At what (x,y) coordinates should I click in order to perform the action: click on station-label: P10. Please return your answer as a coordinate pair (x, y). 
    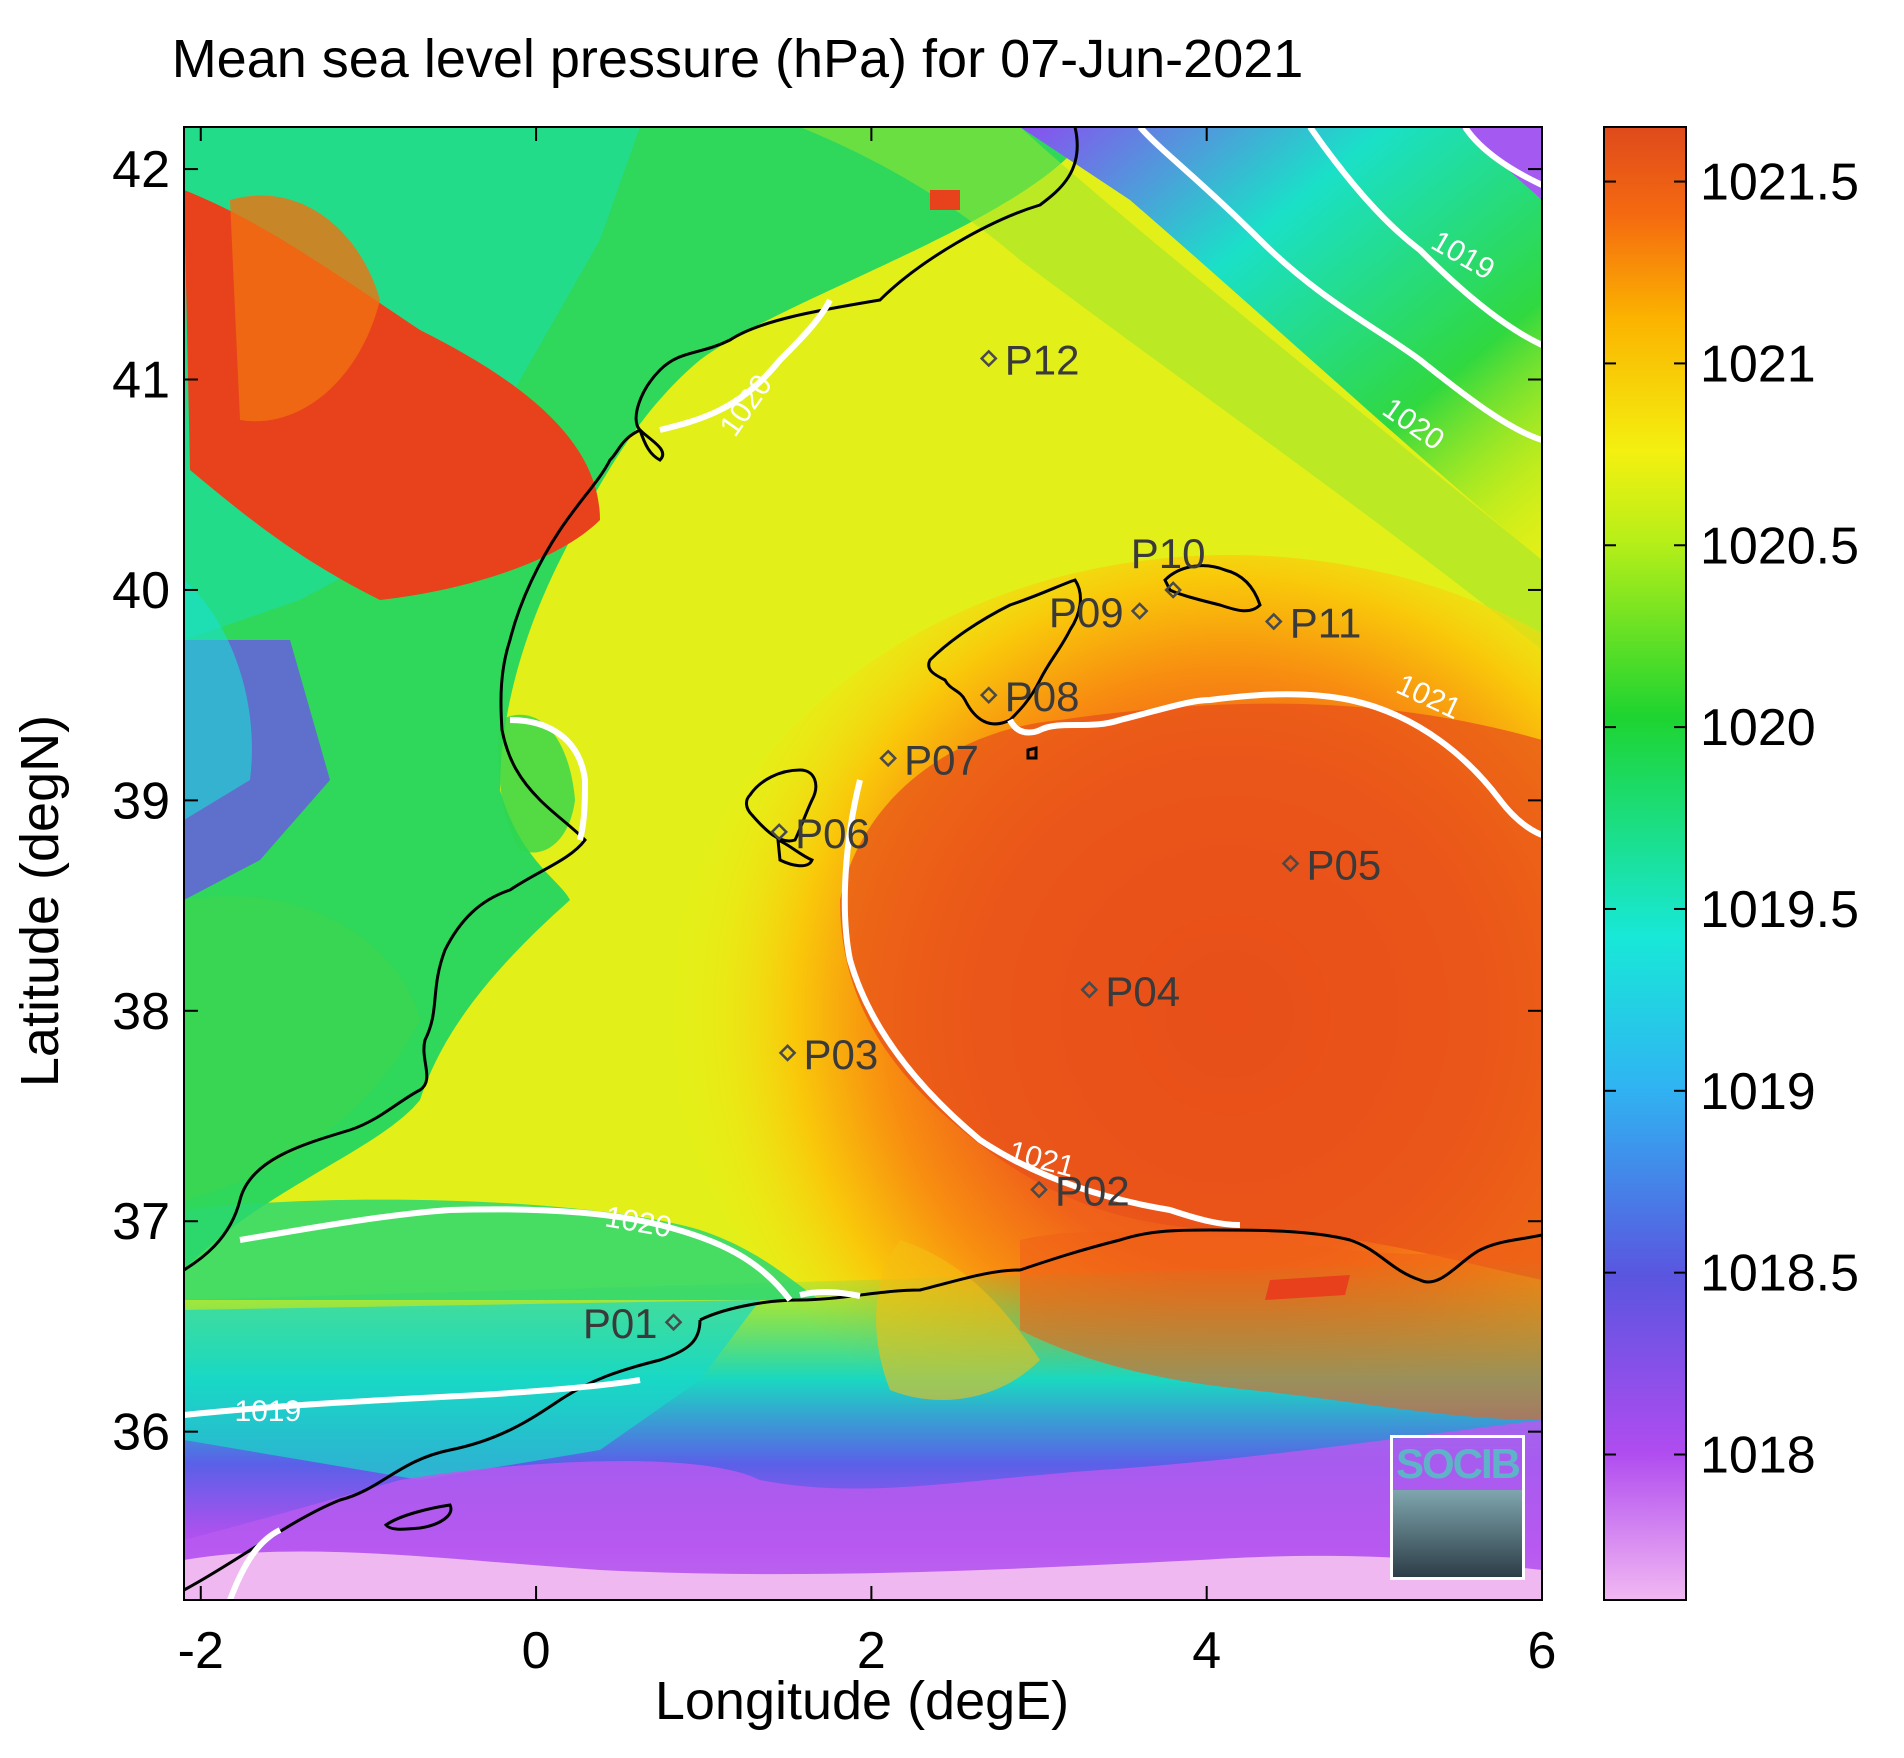
    Looking at the image, I should click on (1168, 553).